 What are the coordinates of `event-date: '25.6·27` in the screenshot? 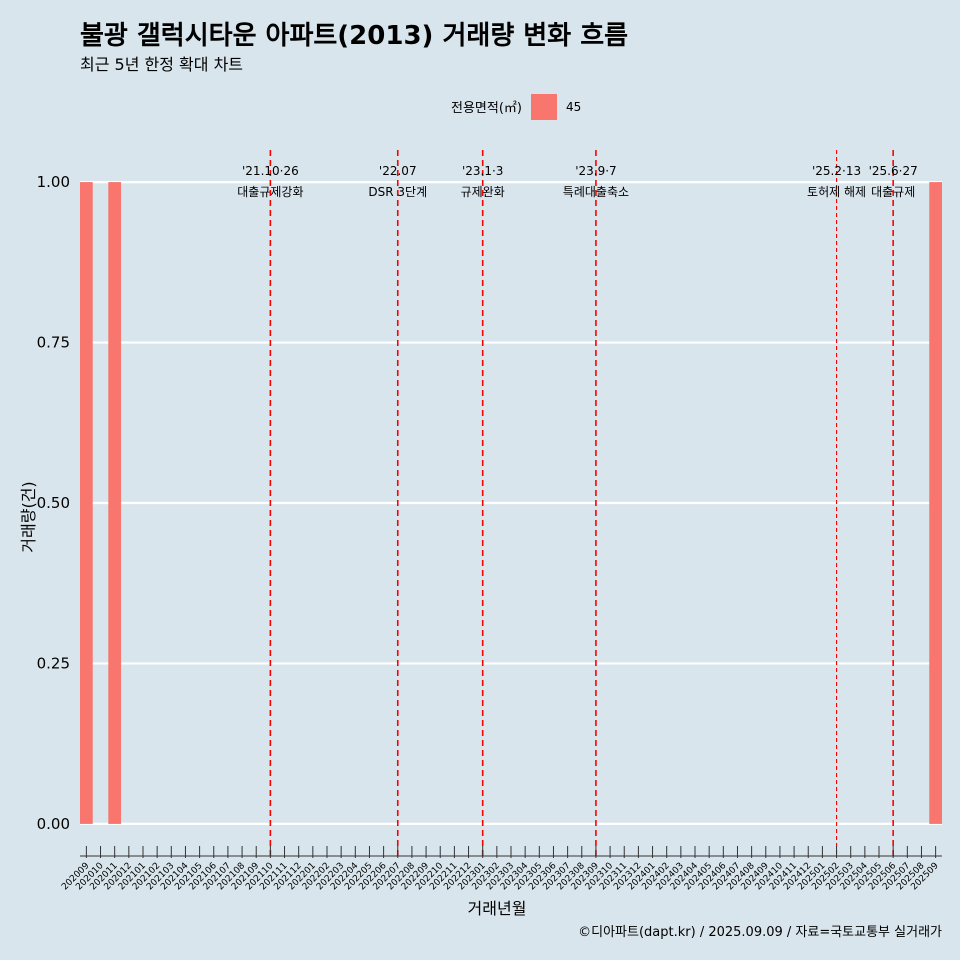 It's located at (893, 171).